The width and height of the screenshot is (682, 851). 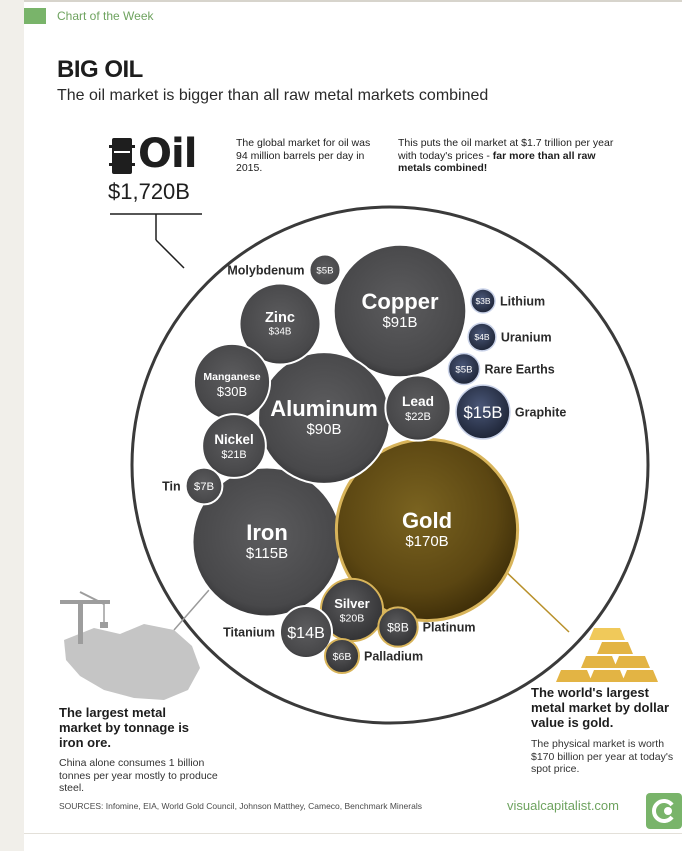 I want to click on bubble-value-titanium: $14B, so click(x=306, y=633).